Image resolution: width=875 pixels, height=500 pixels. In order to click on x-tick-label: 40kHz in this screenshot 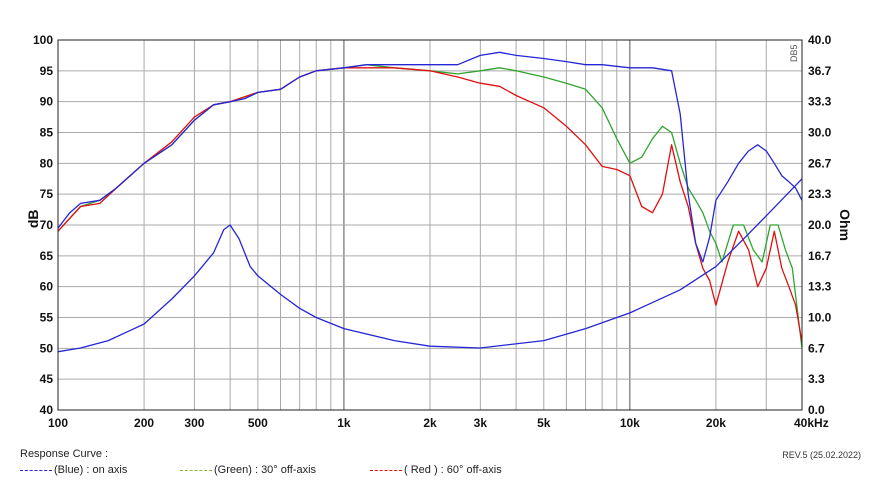, I will do `click(811, 423)`.